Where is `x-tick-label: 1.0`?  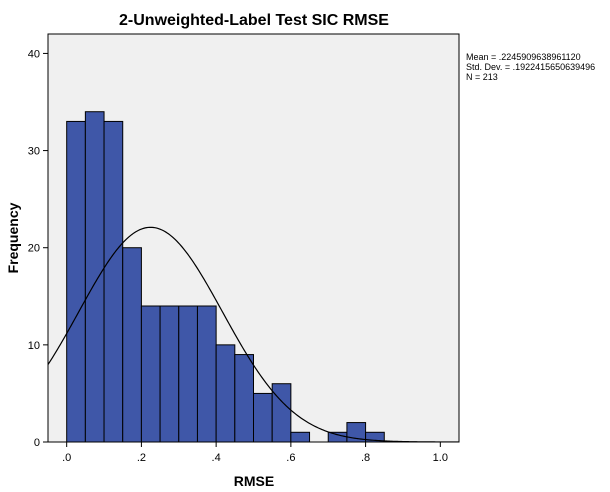 x-tick-label: 1.0 is located at coordinates (440, 458).